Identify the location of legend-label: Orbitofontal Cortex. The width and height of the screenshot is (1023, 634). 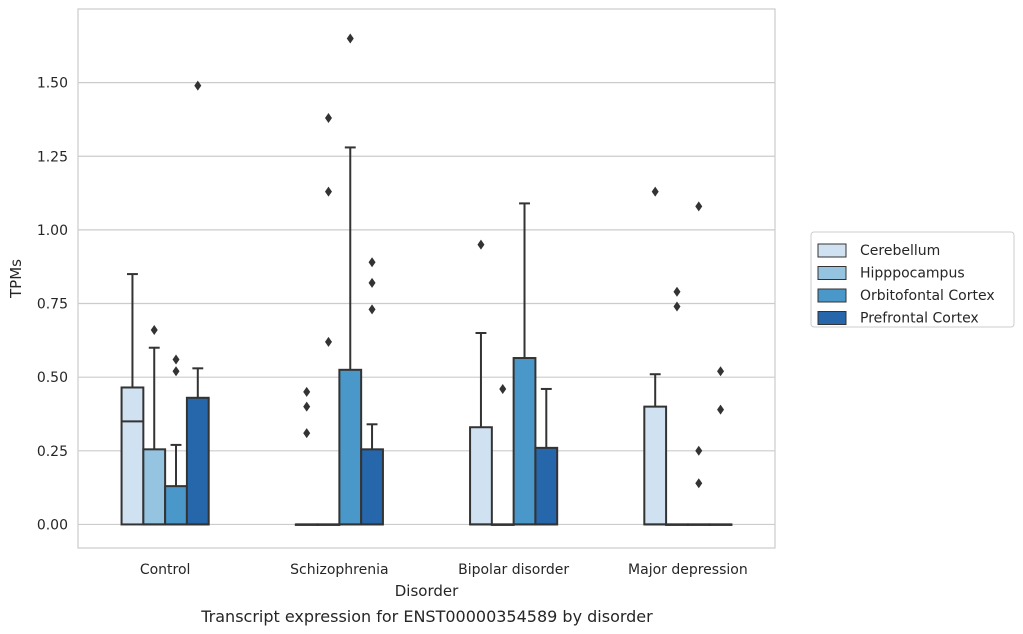
(927, 296).